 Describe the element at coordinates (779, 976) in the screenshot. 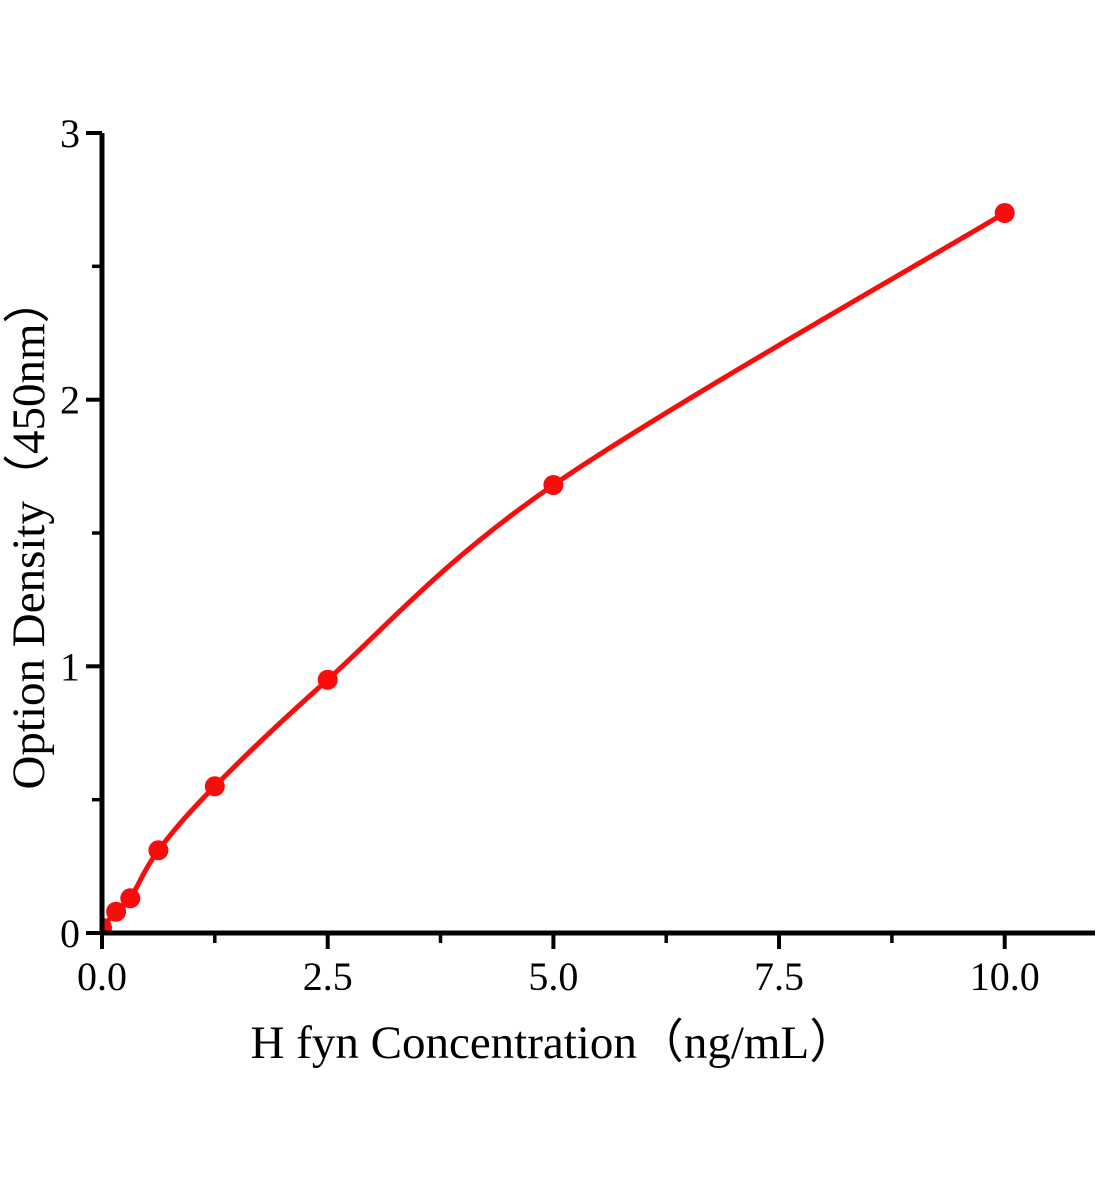

I see `x-tick-label: 7.5` at that location.